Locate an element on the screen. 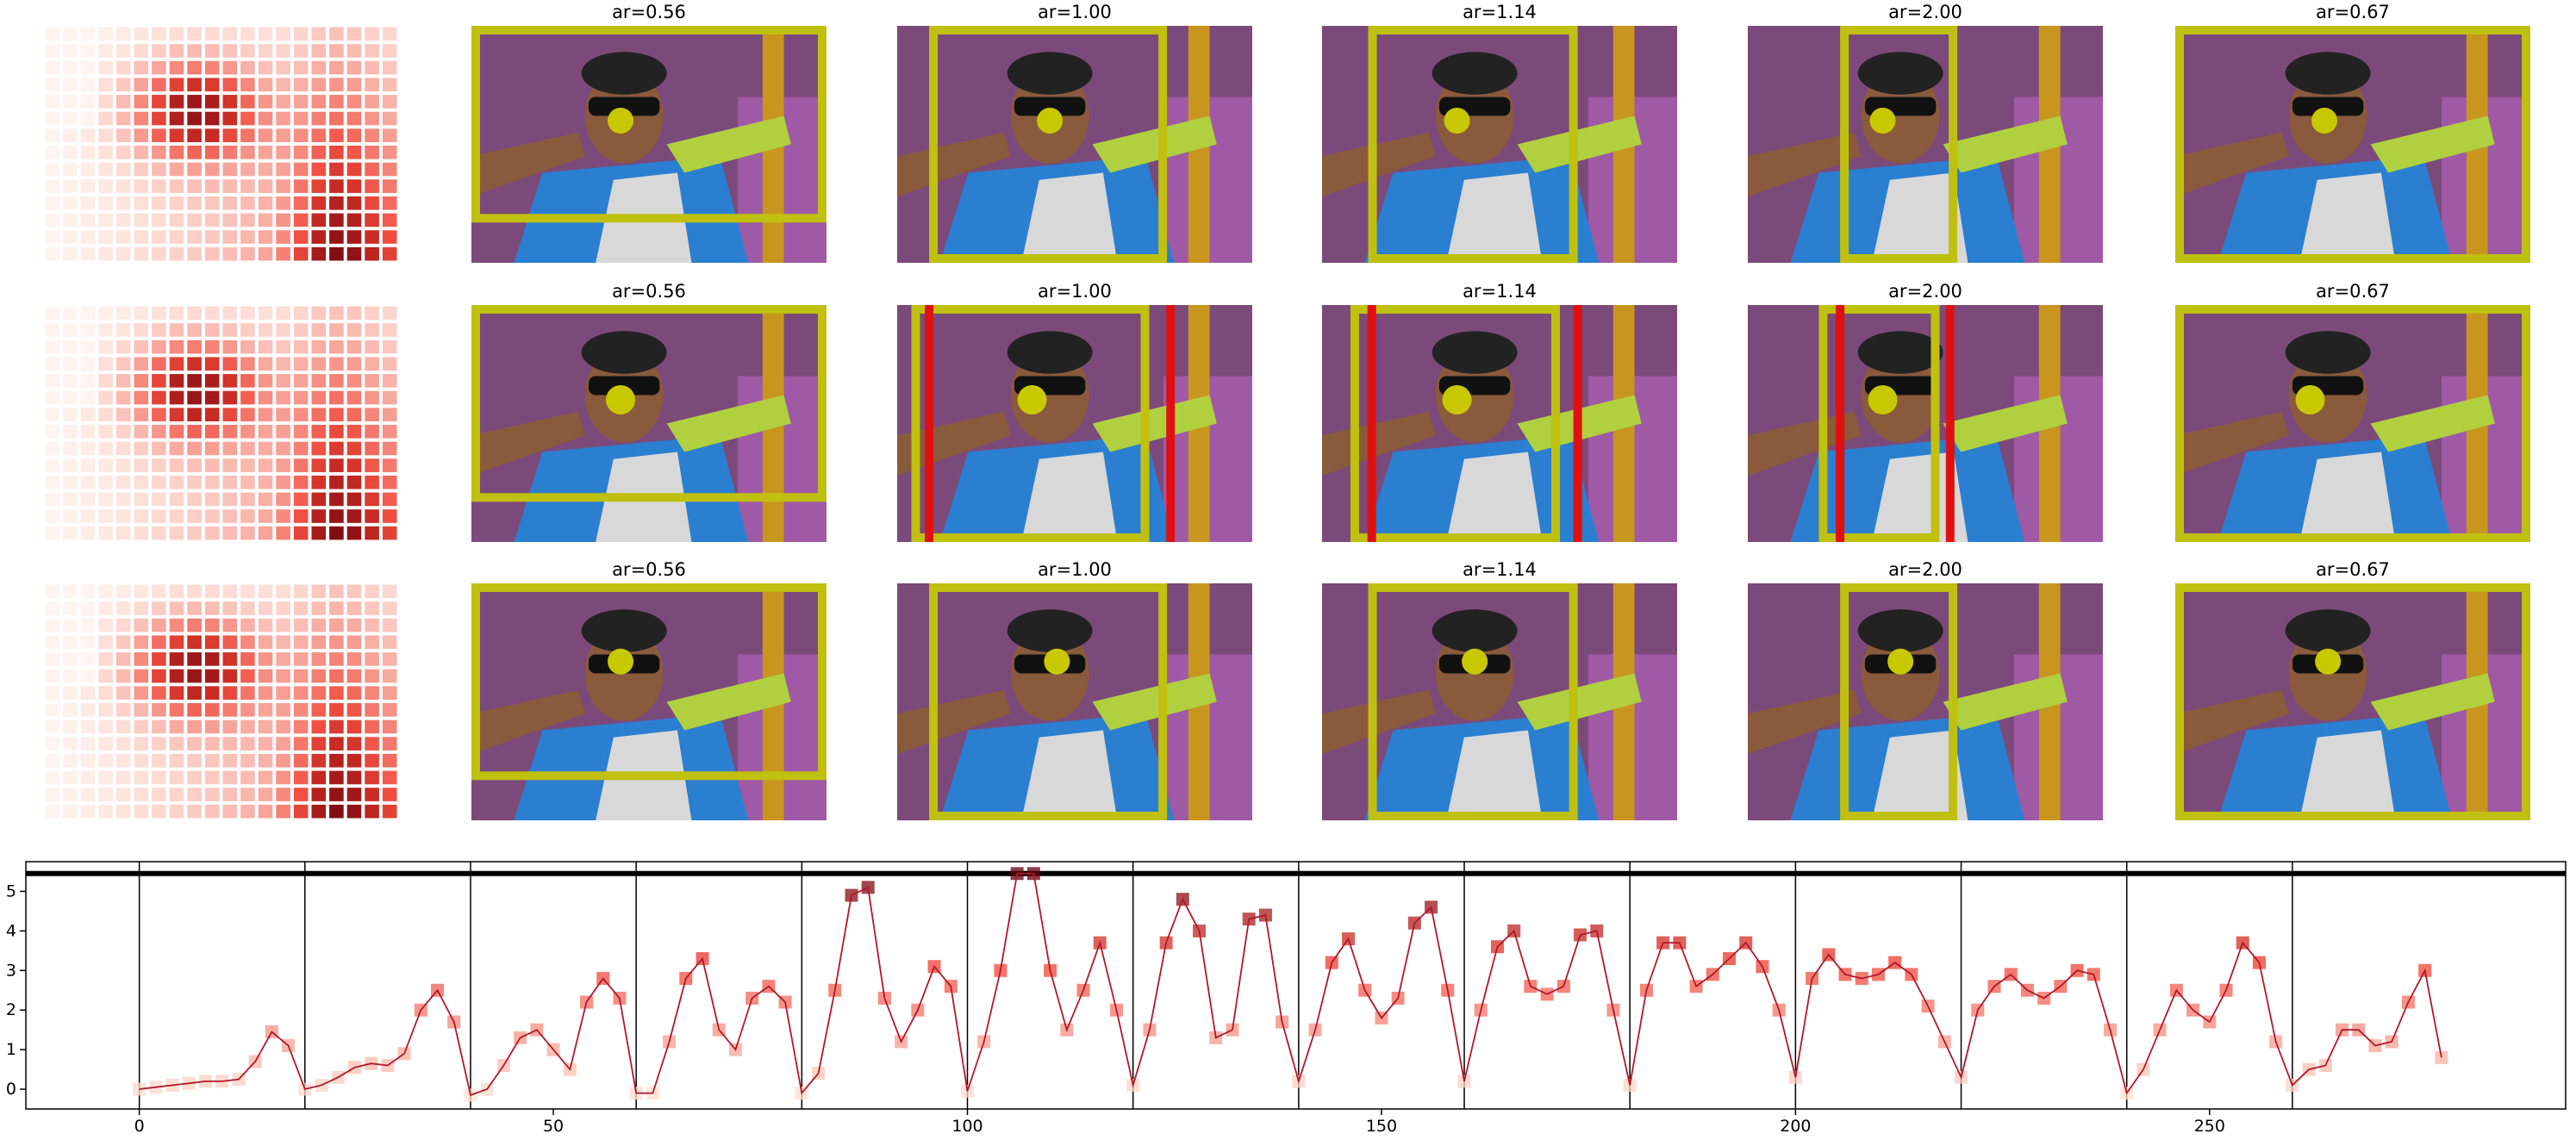 The height and width of the screenshot is (1140, 2576). vest is located at coordinates (2347, 217).